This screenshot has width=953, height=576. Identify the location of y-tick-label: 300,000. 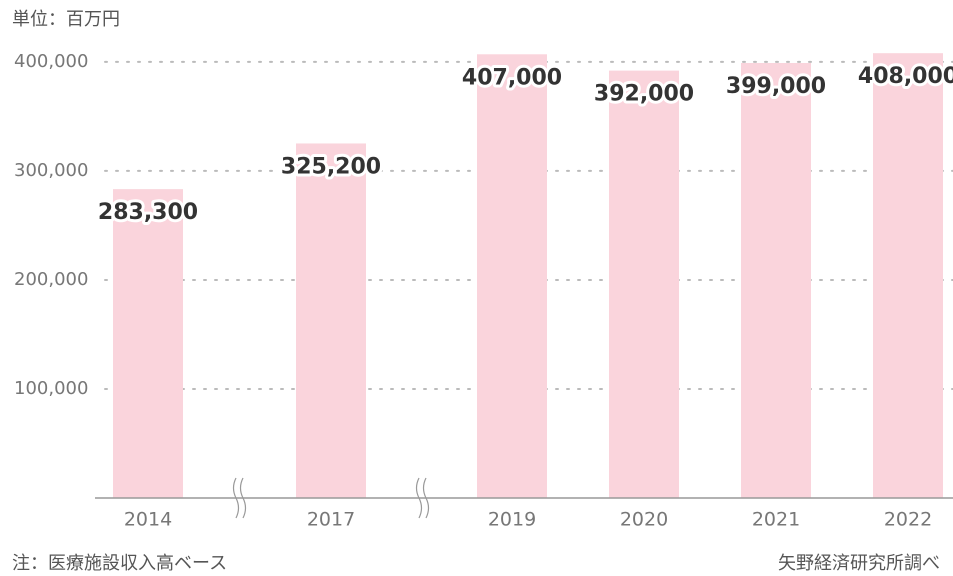
(51, 170).